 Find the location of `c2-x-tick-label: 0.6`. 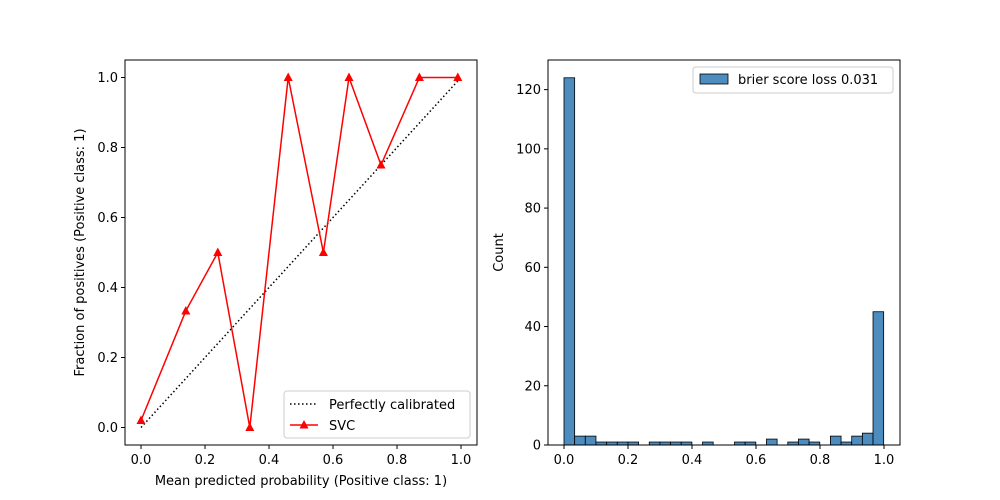

c2-x-tick-label: 0.6 is located at coordinates (756, 460).